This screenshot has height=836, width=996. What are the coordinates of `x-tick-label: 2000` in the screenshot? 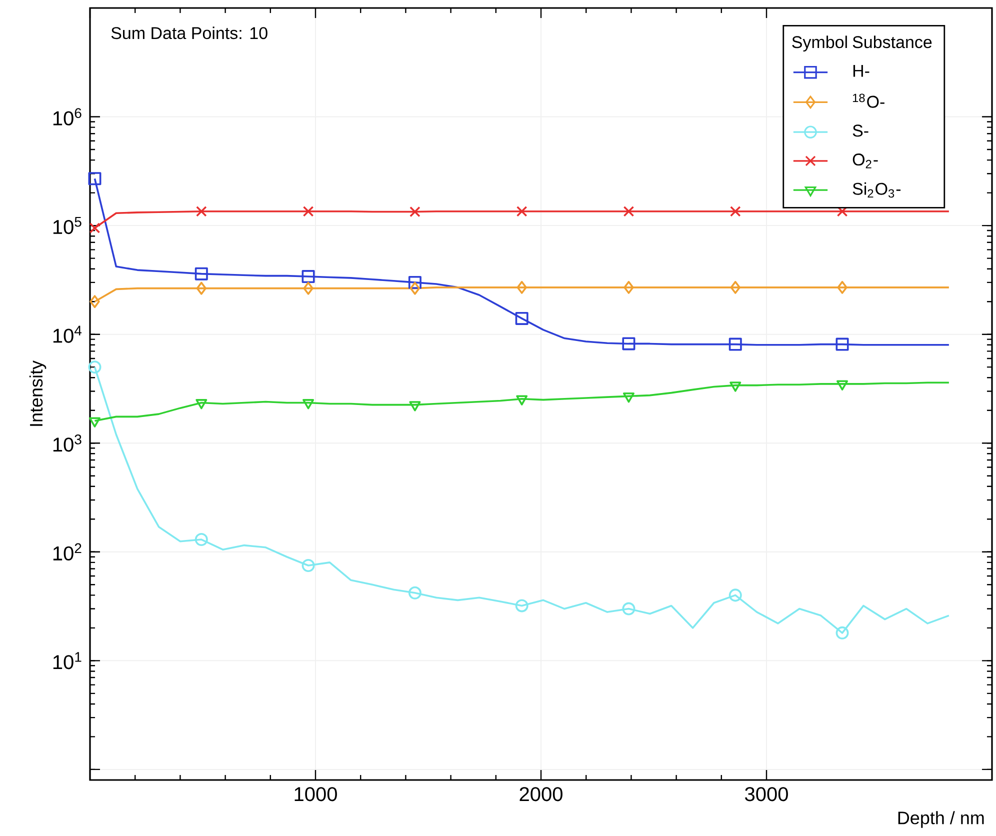 It's located at (541, 794).